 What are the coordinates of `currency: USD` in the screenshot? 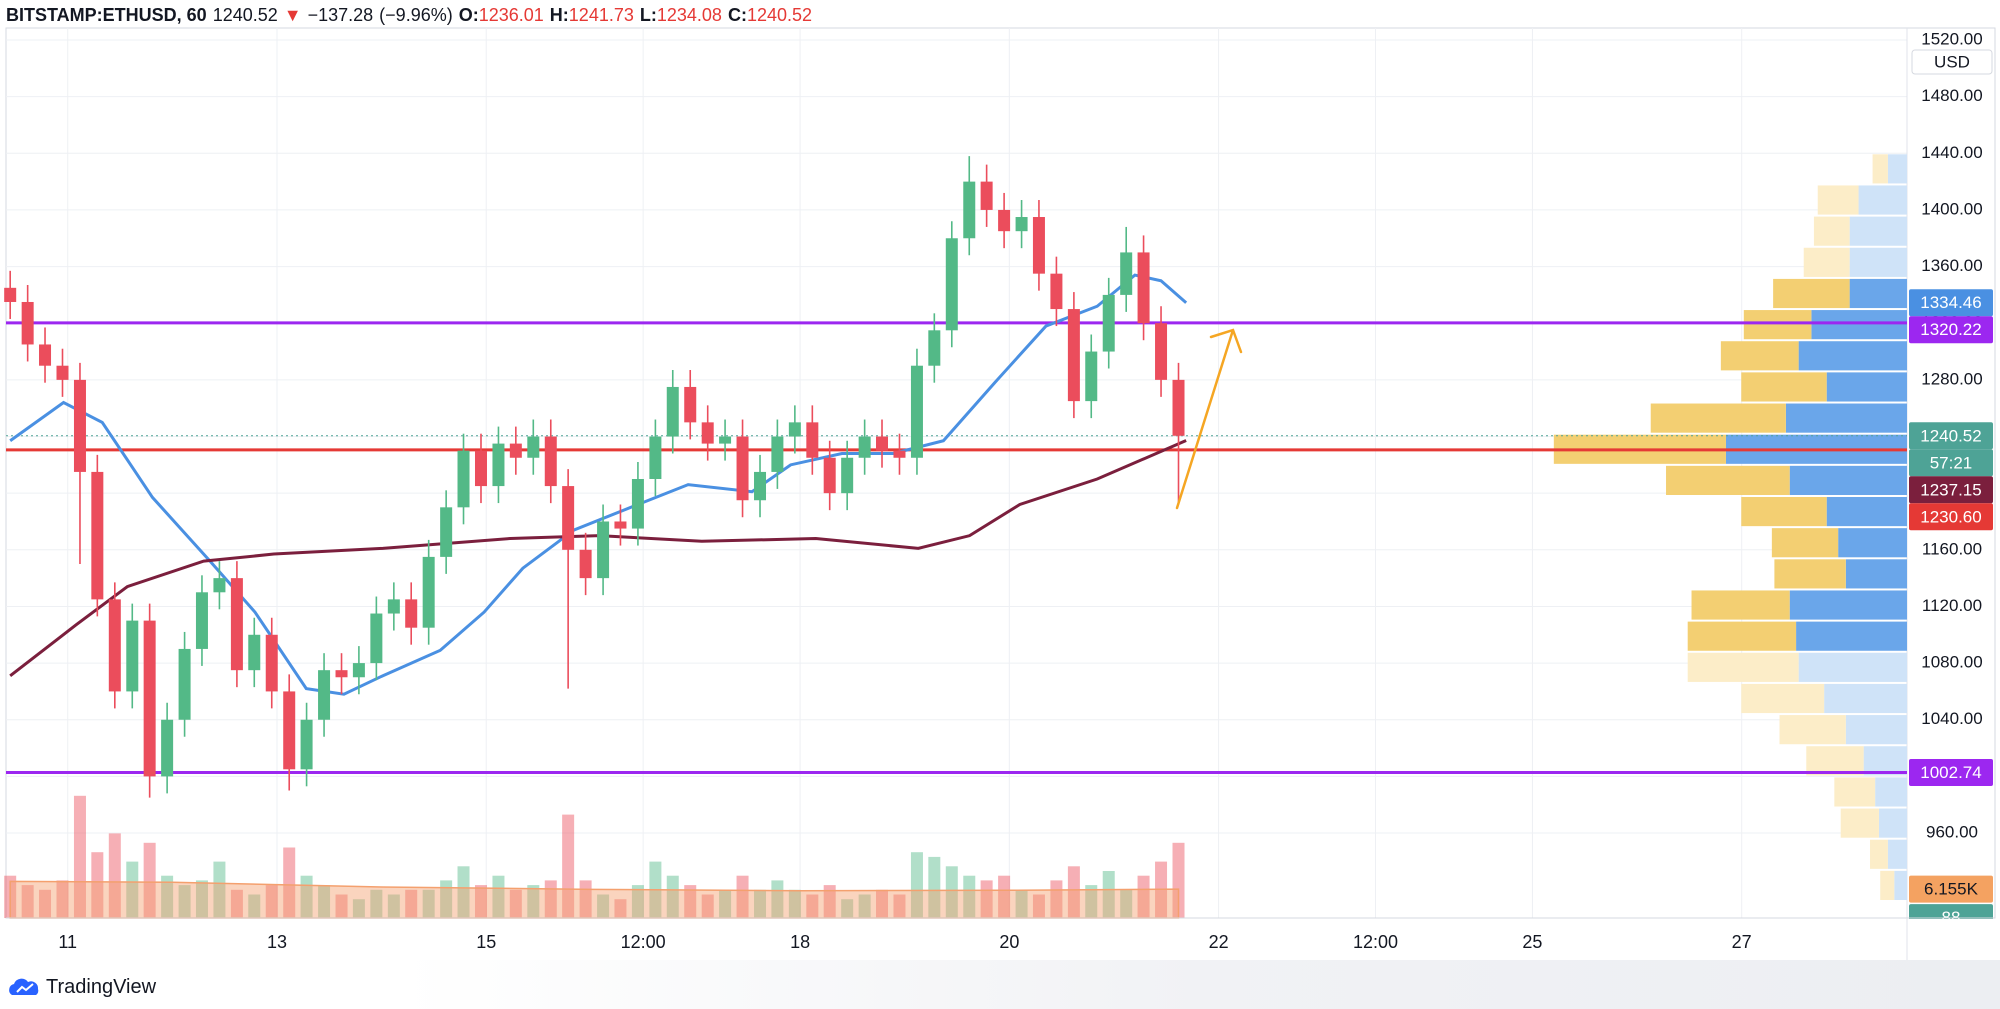 It's located at (1952, 61).